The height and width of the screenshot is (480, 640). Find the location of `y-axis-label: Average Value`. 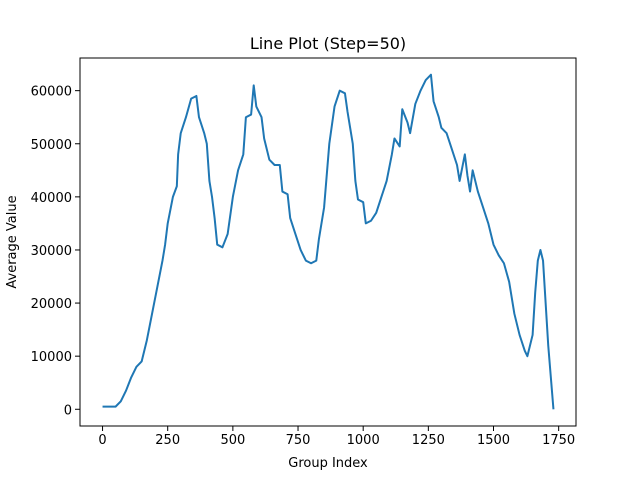

y-axis-label: Average Value is located at coordinates (12, 241).